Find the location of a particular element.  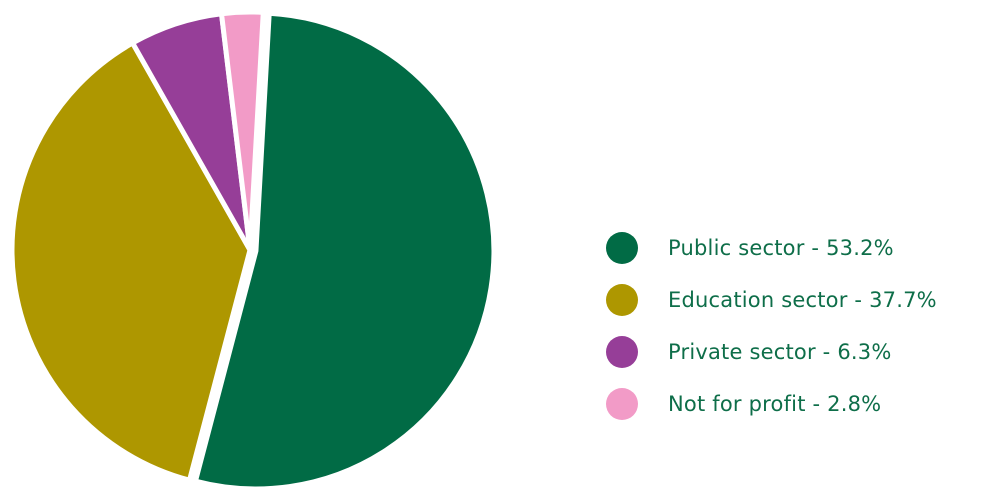

legend-item-public-sector: Public sector - 53.2% is located at coordinates (771, 247).